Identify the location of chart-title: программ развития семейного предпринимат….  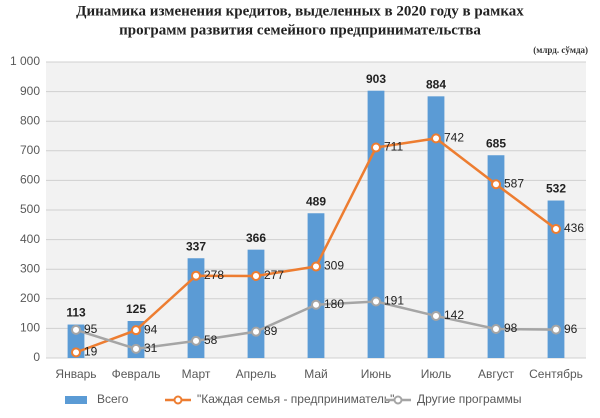
(300, 30).